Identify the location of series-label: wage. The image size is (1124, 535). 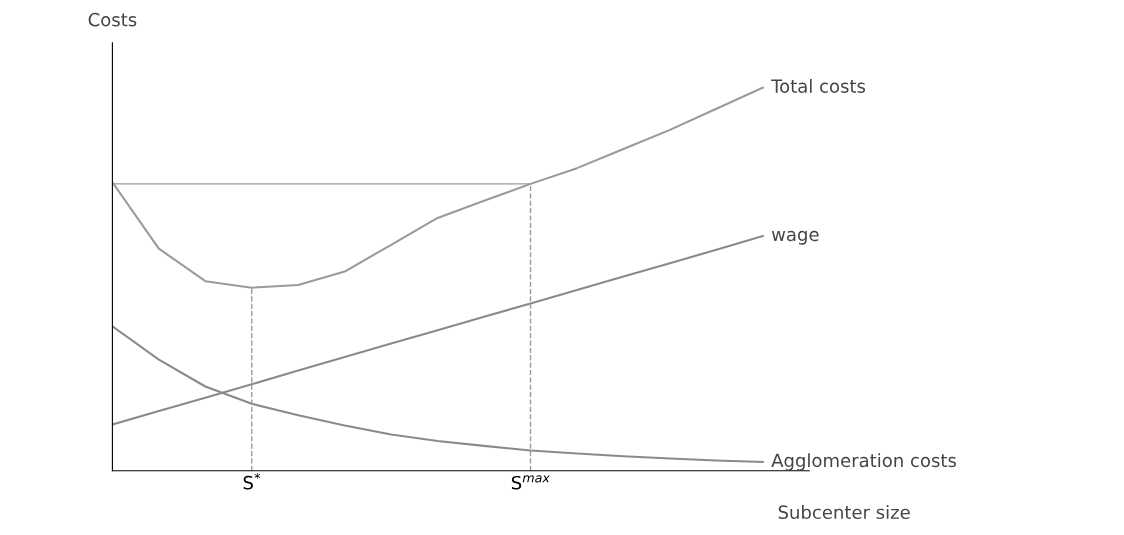
(795, 237).